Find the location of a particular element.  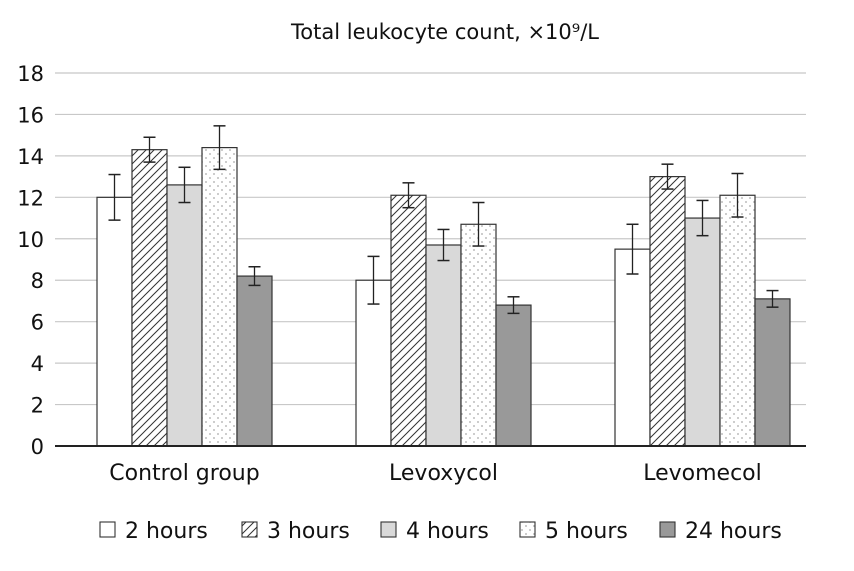

y-tick-label: 2 is located at coordinates (37, 406).